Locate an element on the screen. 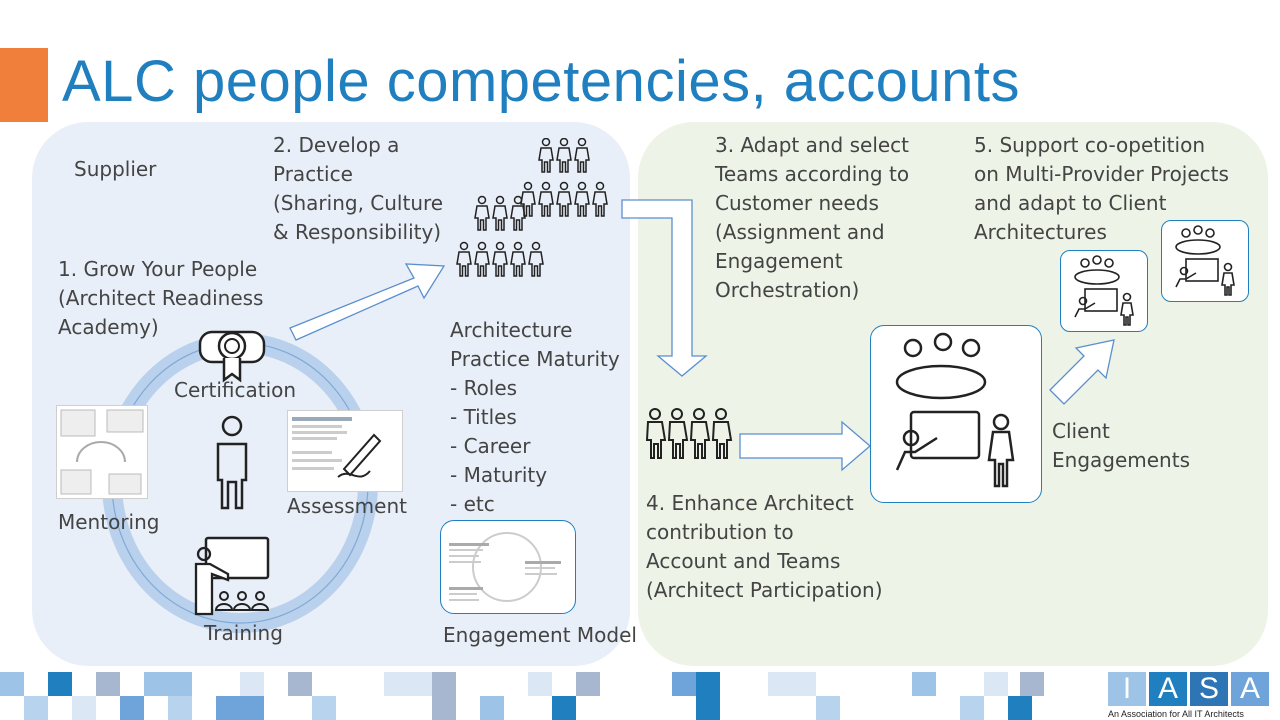 The width and height of the screenshot is (1280, 720). arrow-to-multiprovider is located at coordinates (1082, 372).